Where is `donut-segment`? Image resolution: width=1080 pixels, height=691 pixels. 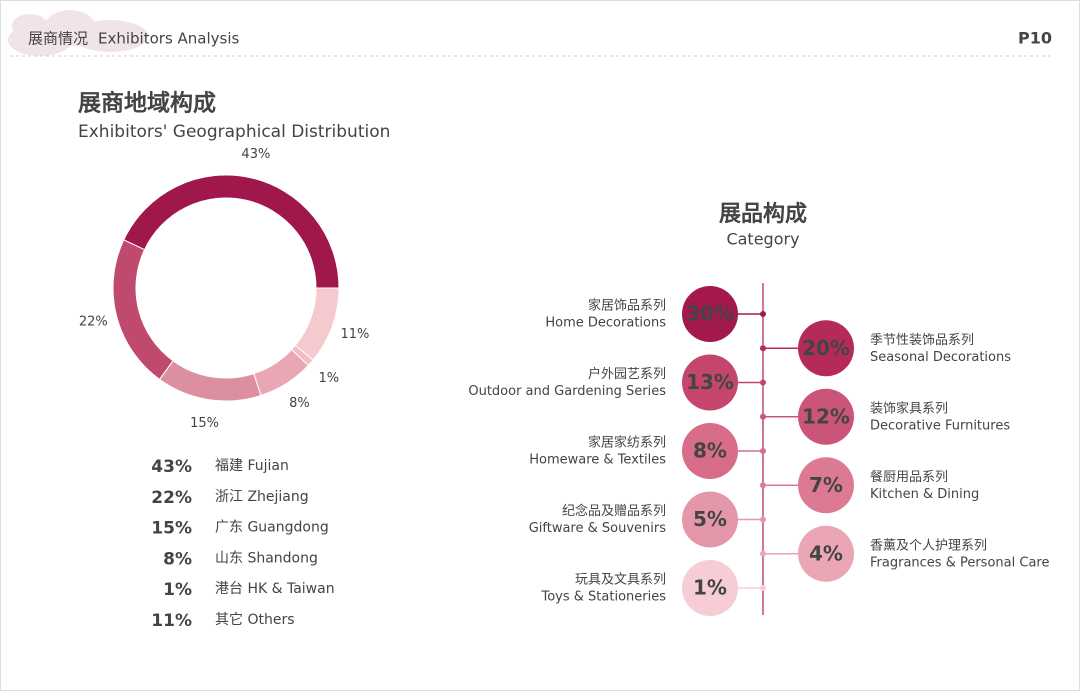 donut-segment is located at coordinates (317, 324).